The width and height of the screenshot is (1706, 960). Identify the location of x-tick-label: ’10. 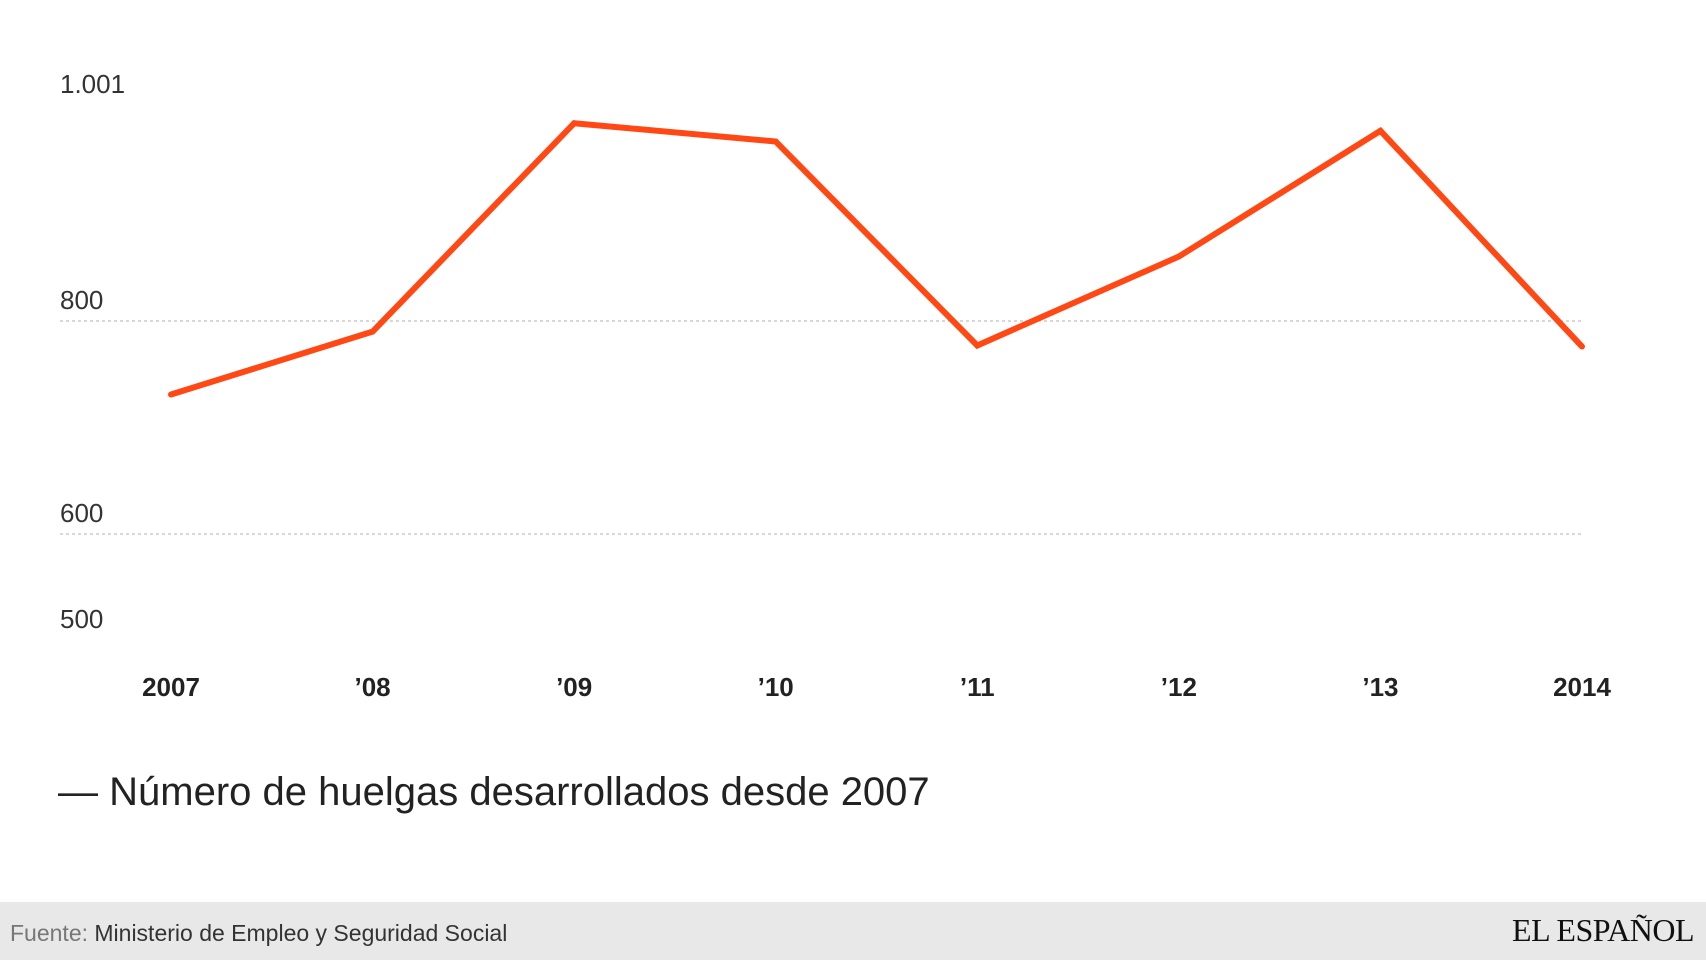
(776, 687).